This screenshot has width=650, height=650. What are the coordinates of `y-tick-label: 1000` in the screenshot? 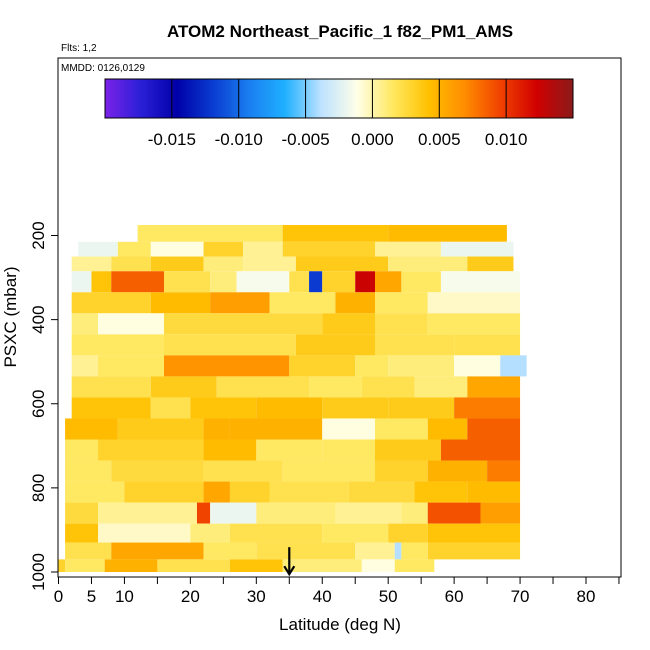 It's located at (38, 572).